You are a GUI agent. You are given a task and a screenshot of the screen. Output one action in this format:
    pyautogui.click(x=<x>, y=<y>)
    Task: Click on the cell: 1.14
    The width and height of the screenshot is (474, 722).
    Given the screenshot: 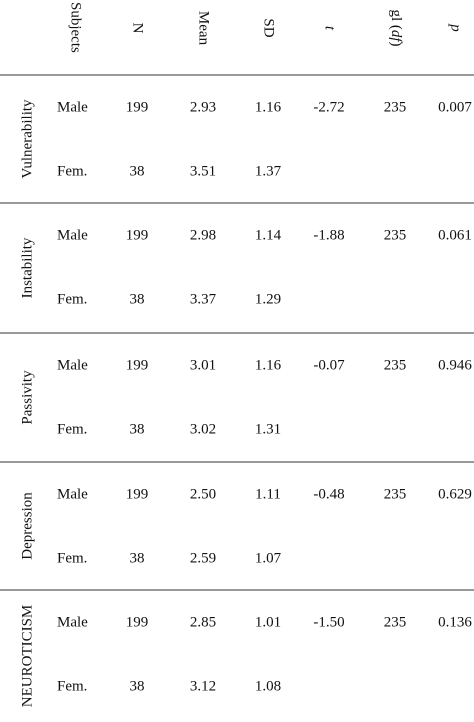 What is the action you would take?
    pyautogui.click(x=268, y=235)
    